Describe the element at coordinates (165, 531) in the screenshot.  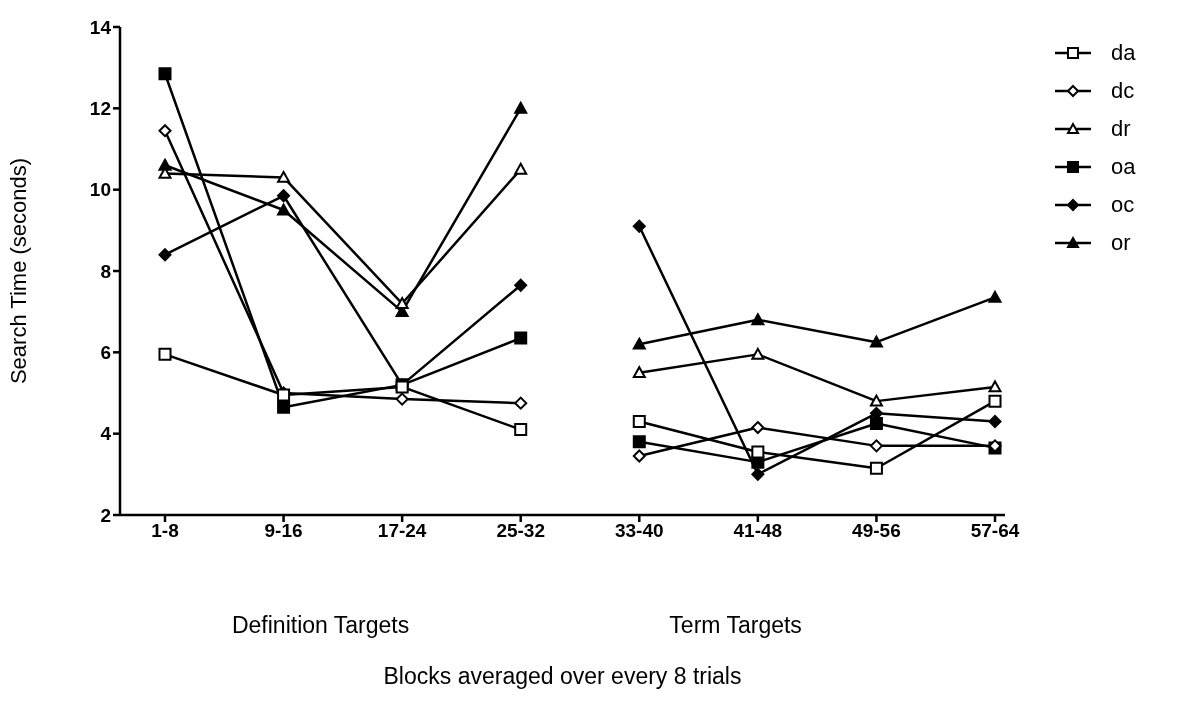
I see `x-tick-label: 1-8` at that location.